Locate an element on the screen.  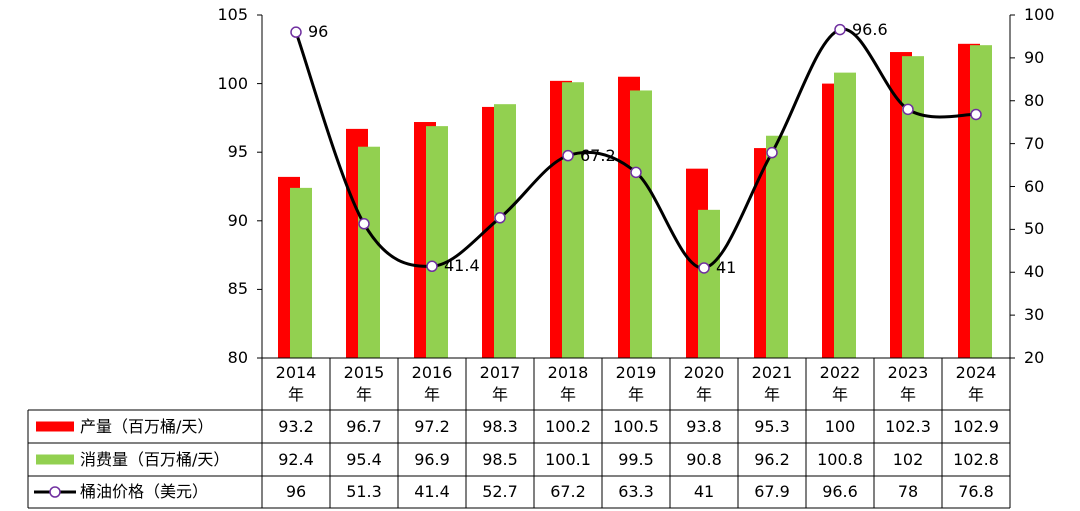
table-cell: 102 is located at coordinates (908, 459).